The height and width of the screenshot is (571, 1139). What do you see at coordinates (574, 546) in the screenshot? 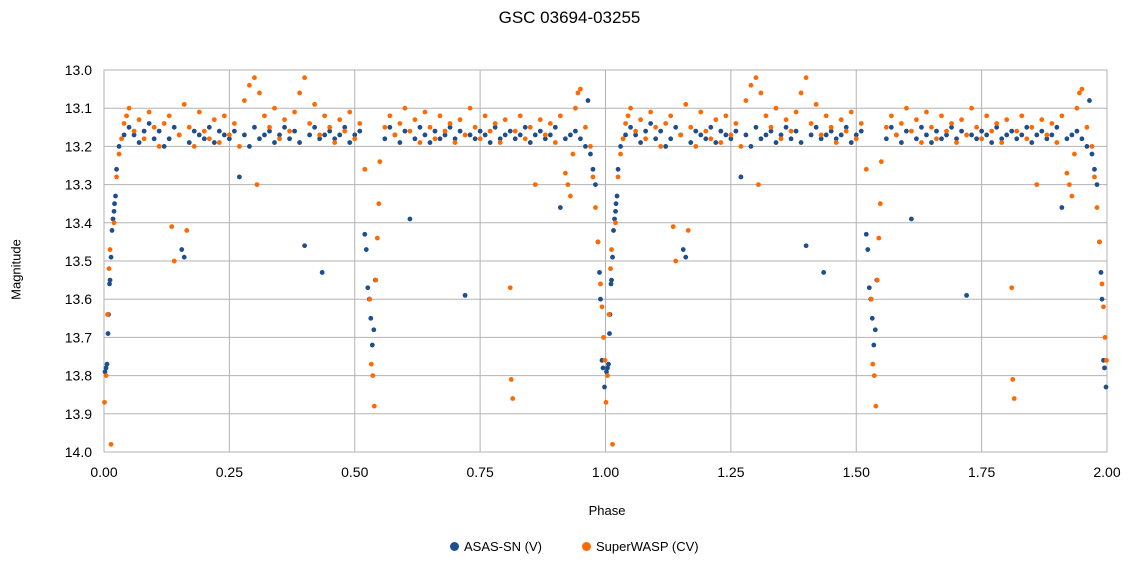
I see `legend: ASAS-SN (V) SuperWASP (CV)` at bounding box center [574, 546].